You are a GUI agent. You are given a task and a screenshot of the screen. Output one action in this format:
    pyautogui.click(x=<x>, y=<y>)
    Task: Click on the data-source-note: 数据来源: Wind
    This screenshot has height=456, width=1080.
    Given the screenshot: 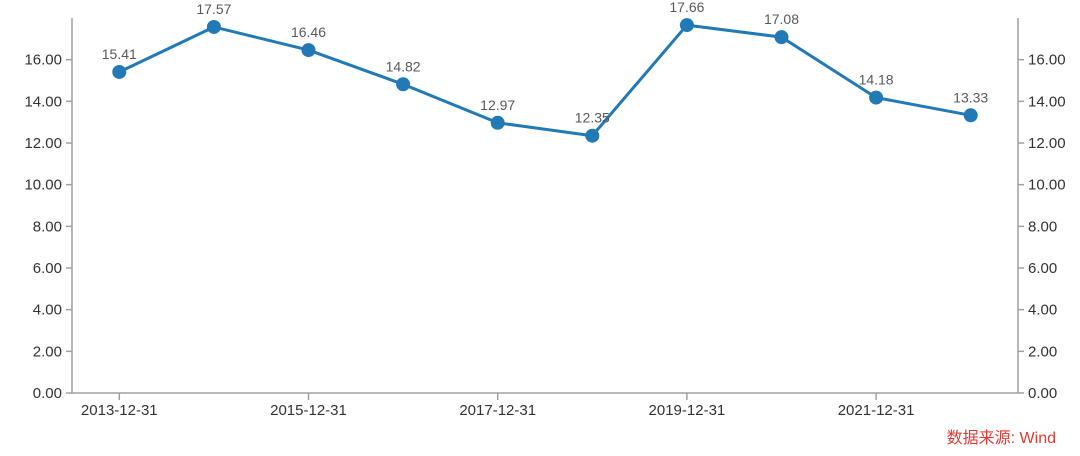 What is the action you would take?
    pyautogui.click(x=1001, y=438)
    